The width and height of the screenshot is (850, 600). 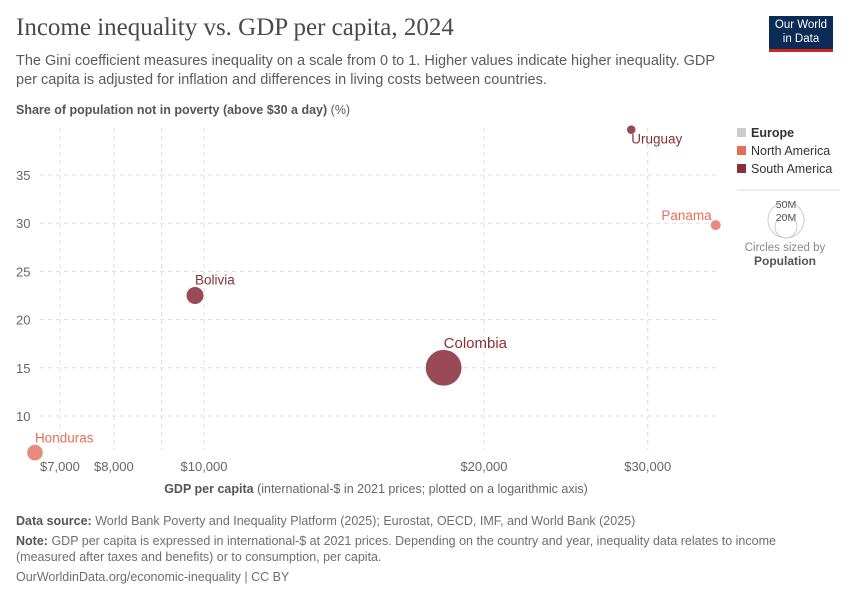 What do you see at coordinates (23, 320) in the screenshot?
I see `y-tick-label: 20` at bounding box center [23, 320].